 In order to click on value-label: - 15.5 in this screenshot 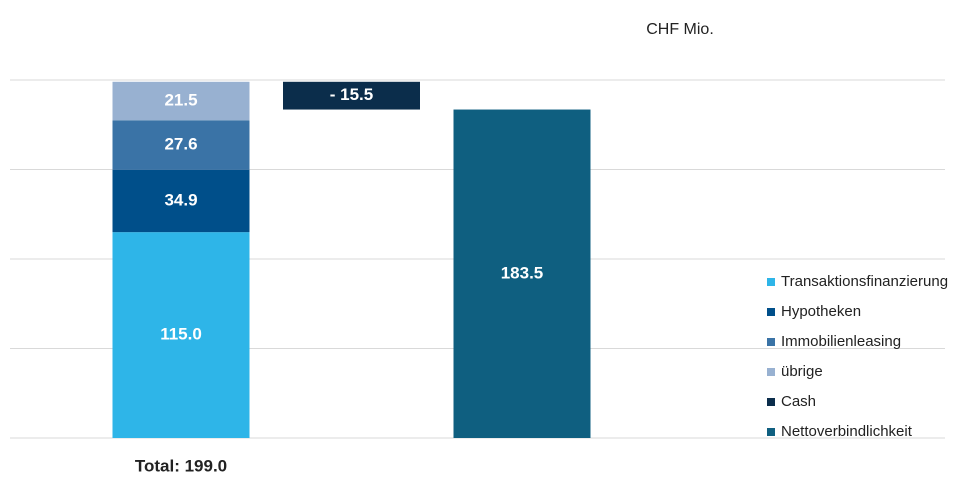, I will do `click(351, 94)`.